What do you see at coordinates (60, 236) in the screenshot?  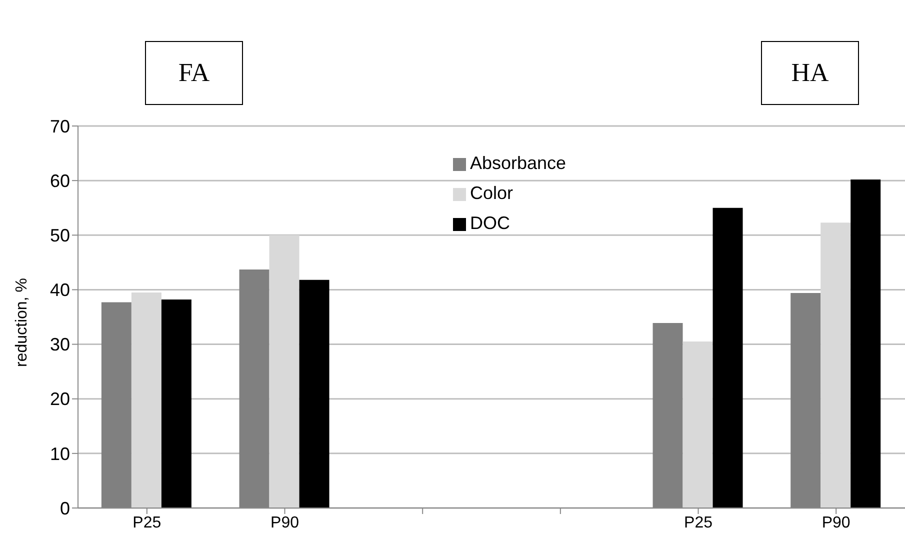 I see `y-tick-label: 50` at bounding box center [60, 236].